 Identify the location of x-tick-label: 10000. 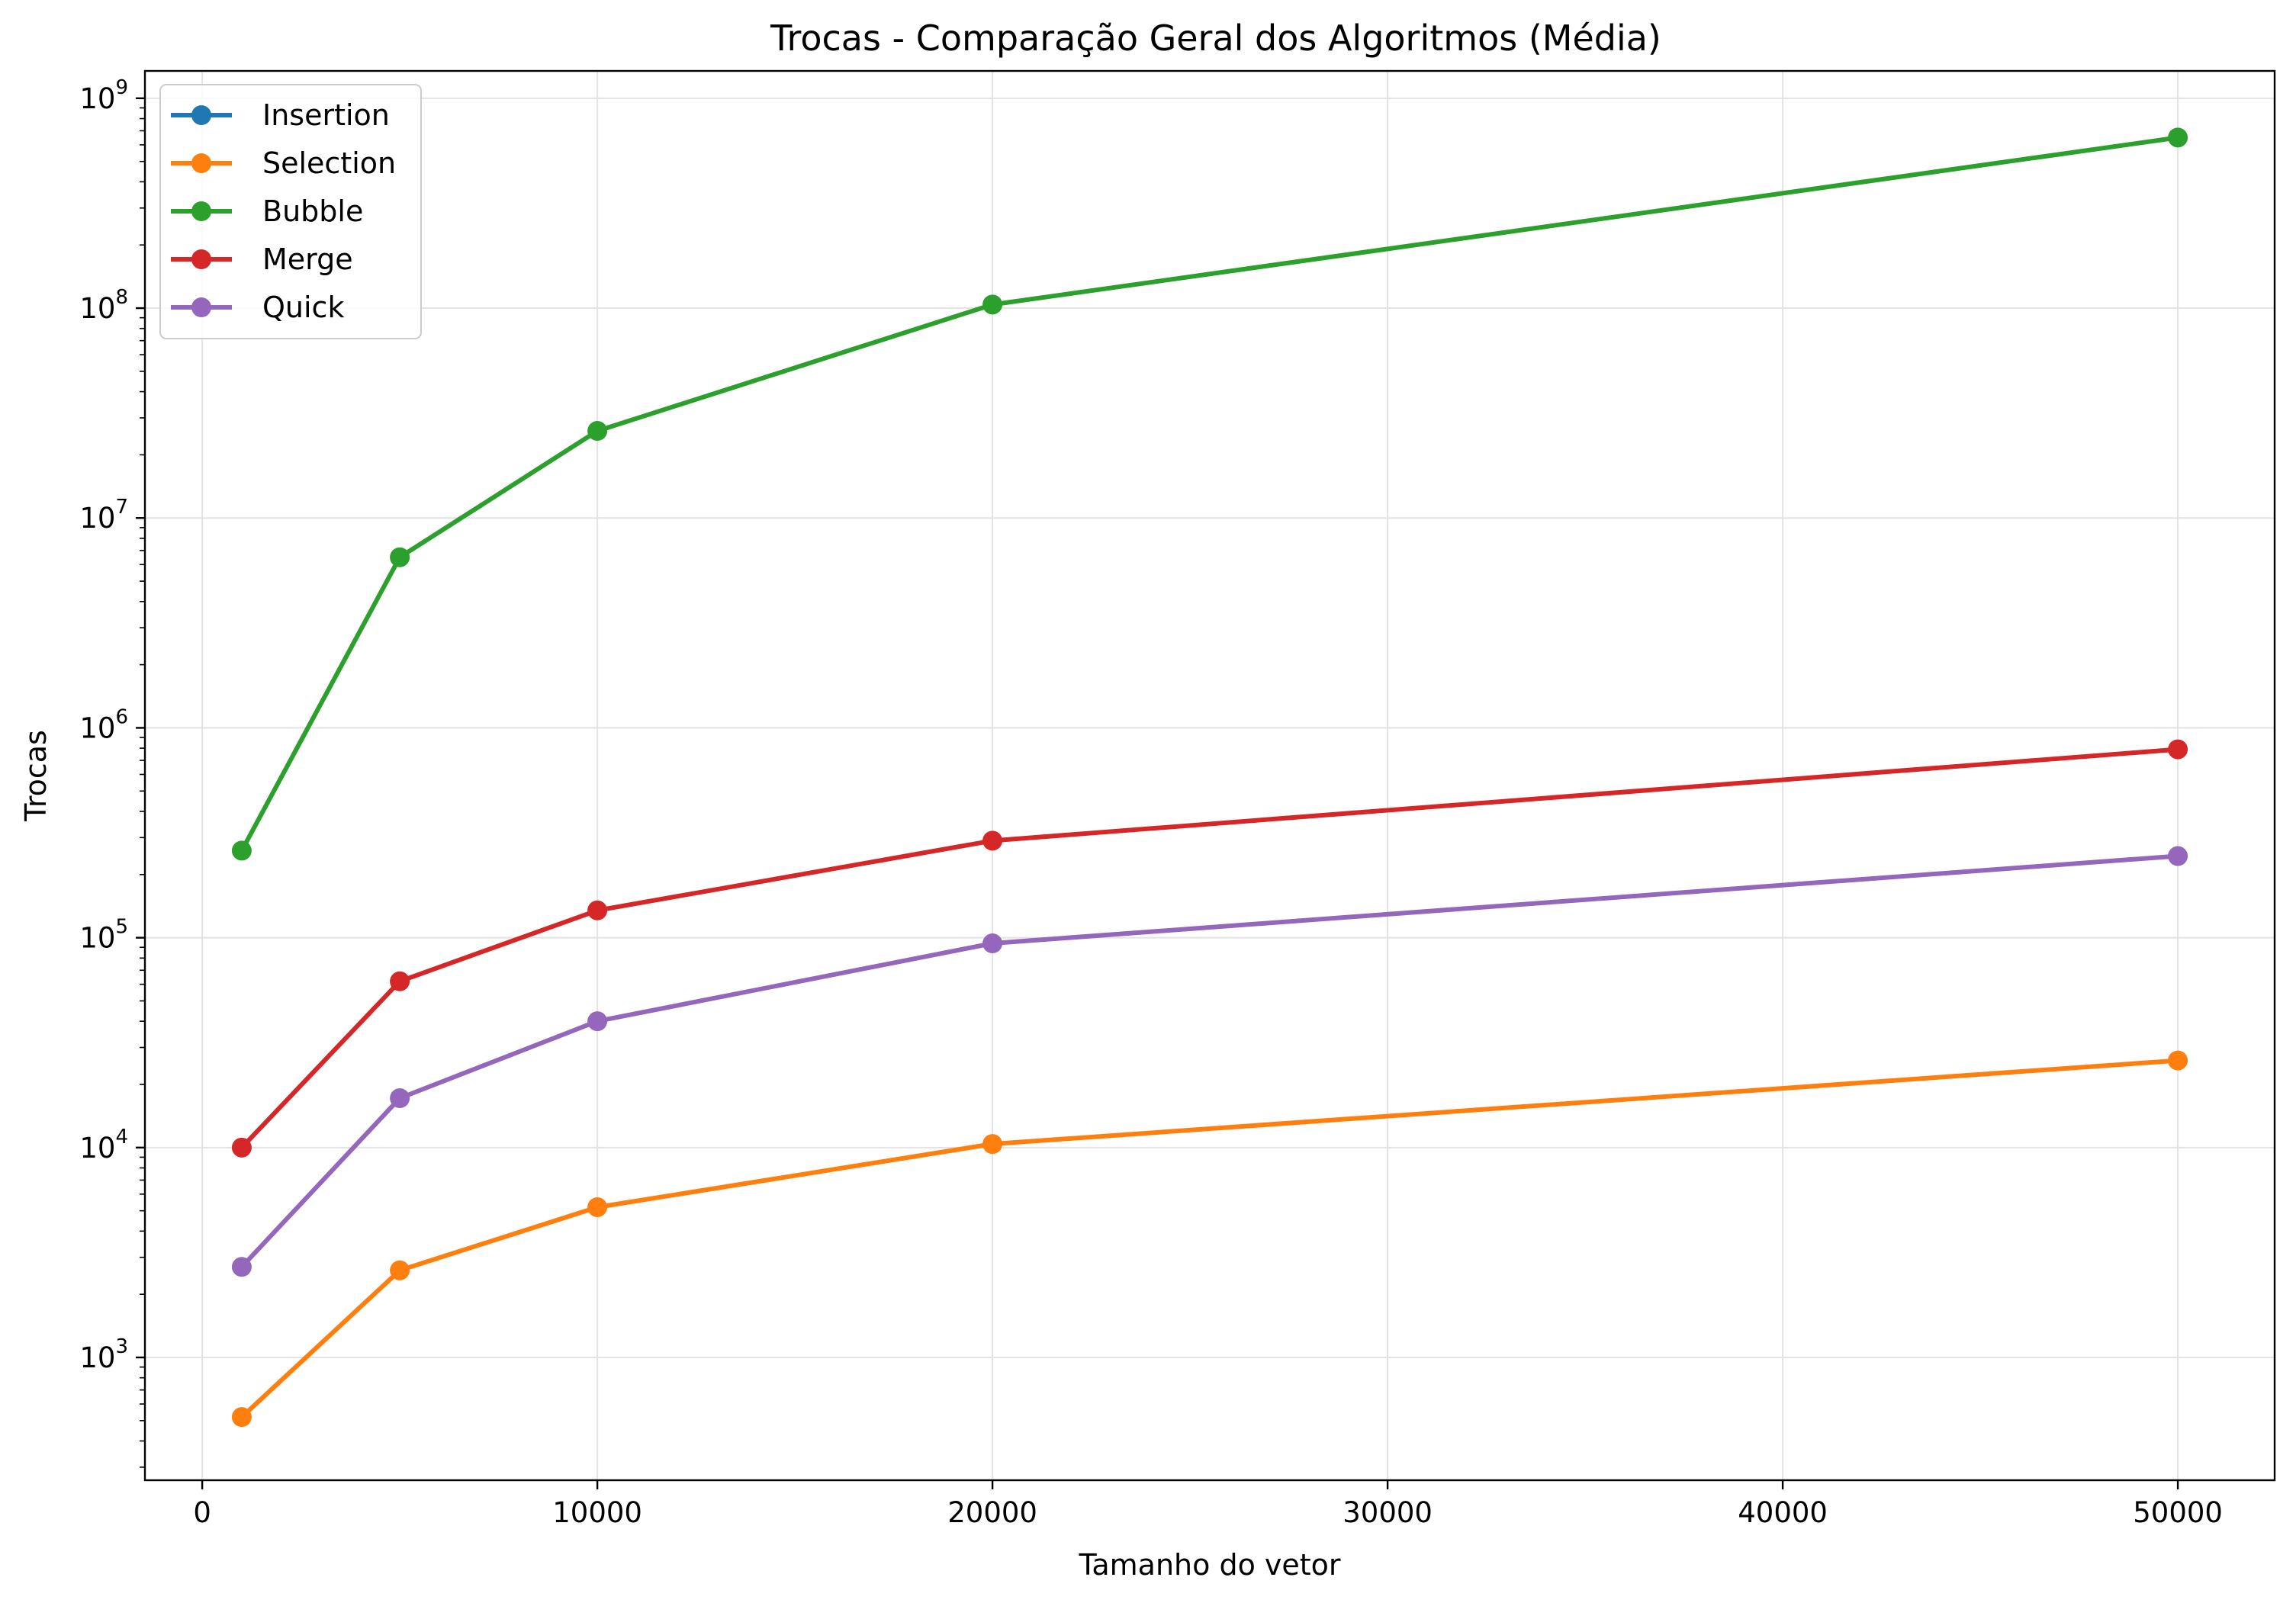
(597, 1512).